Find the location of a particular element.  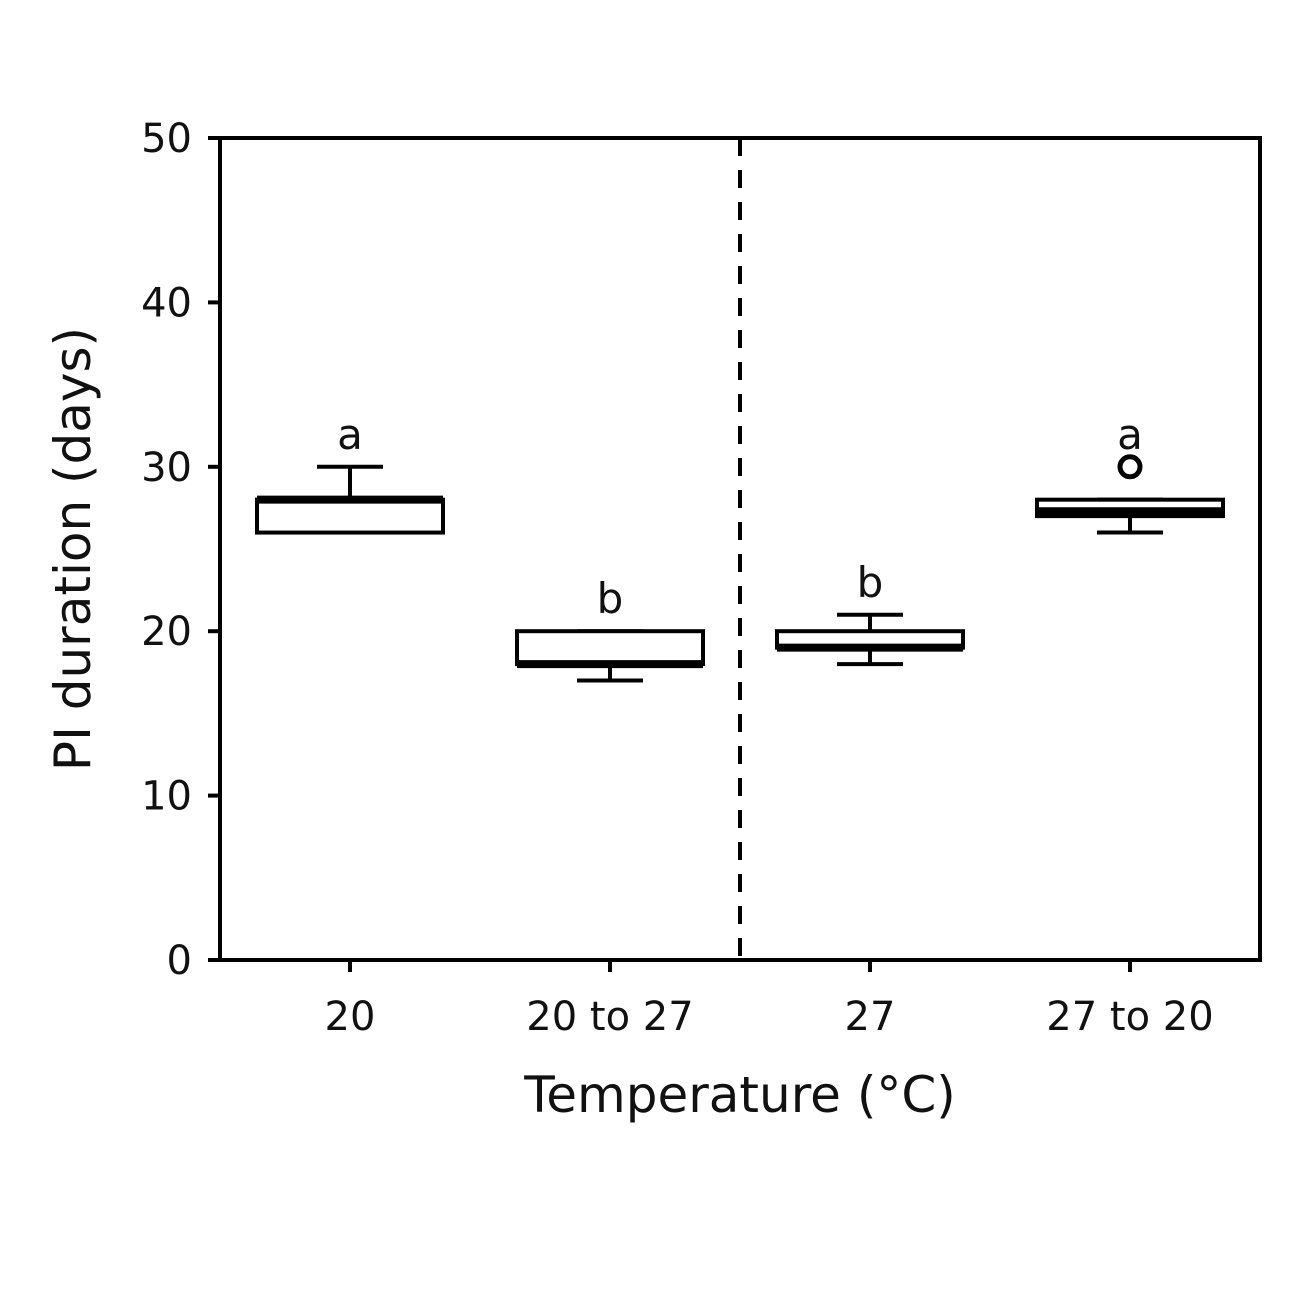

outlier-point is located at coordinates (1130, 467).